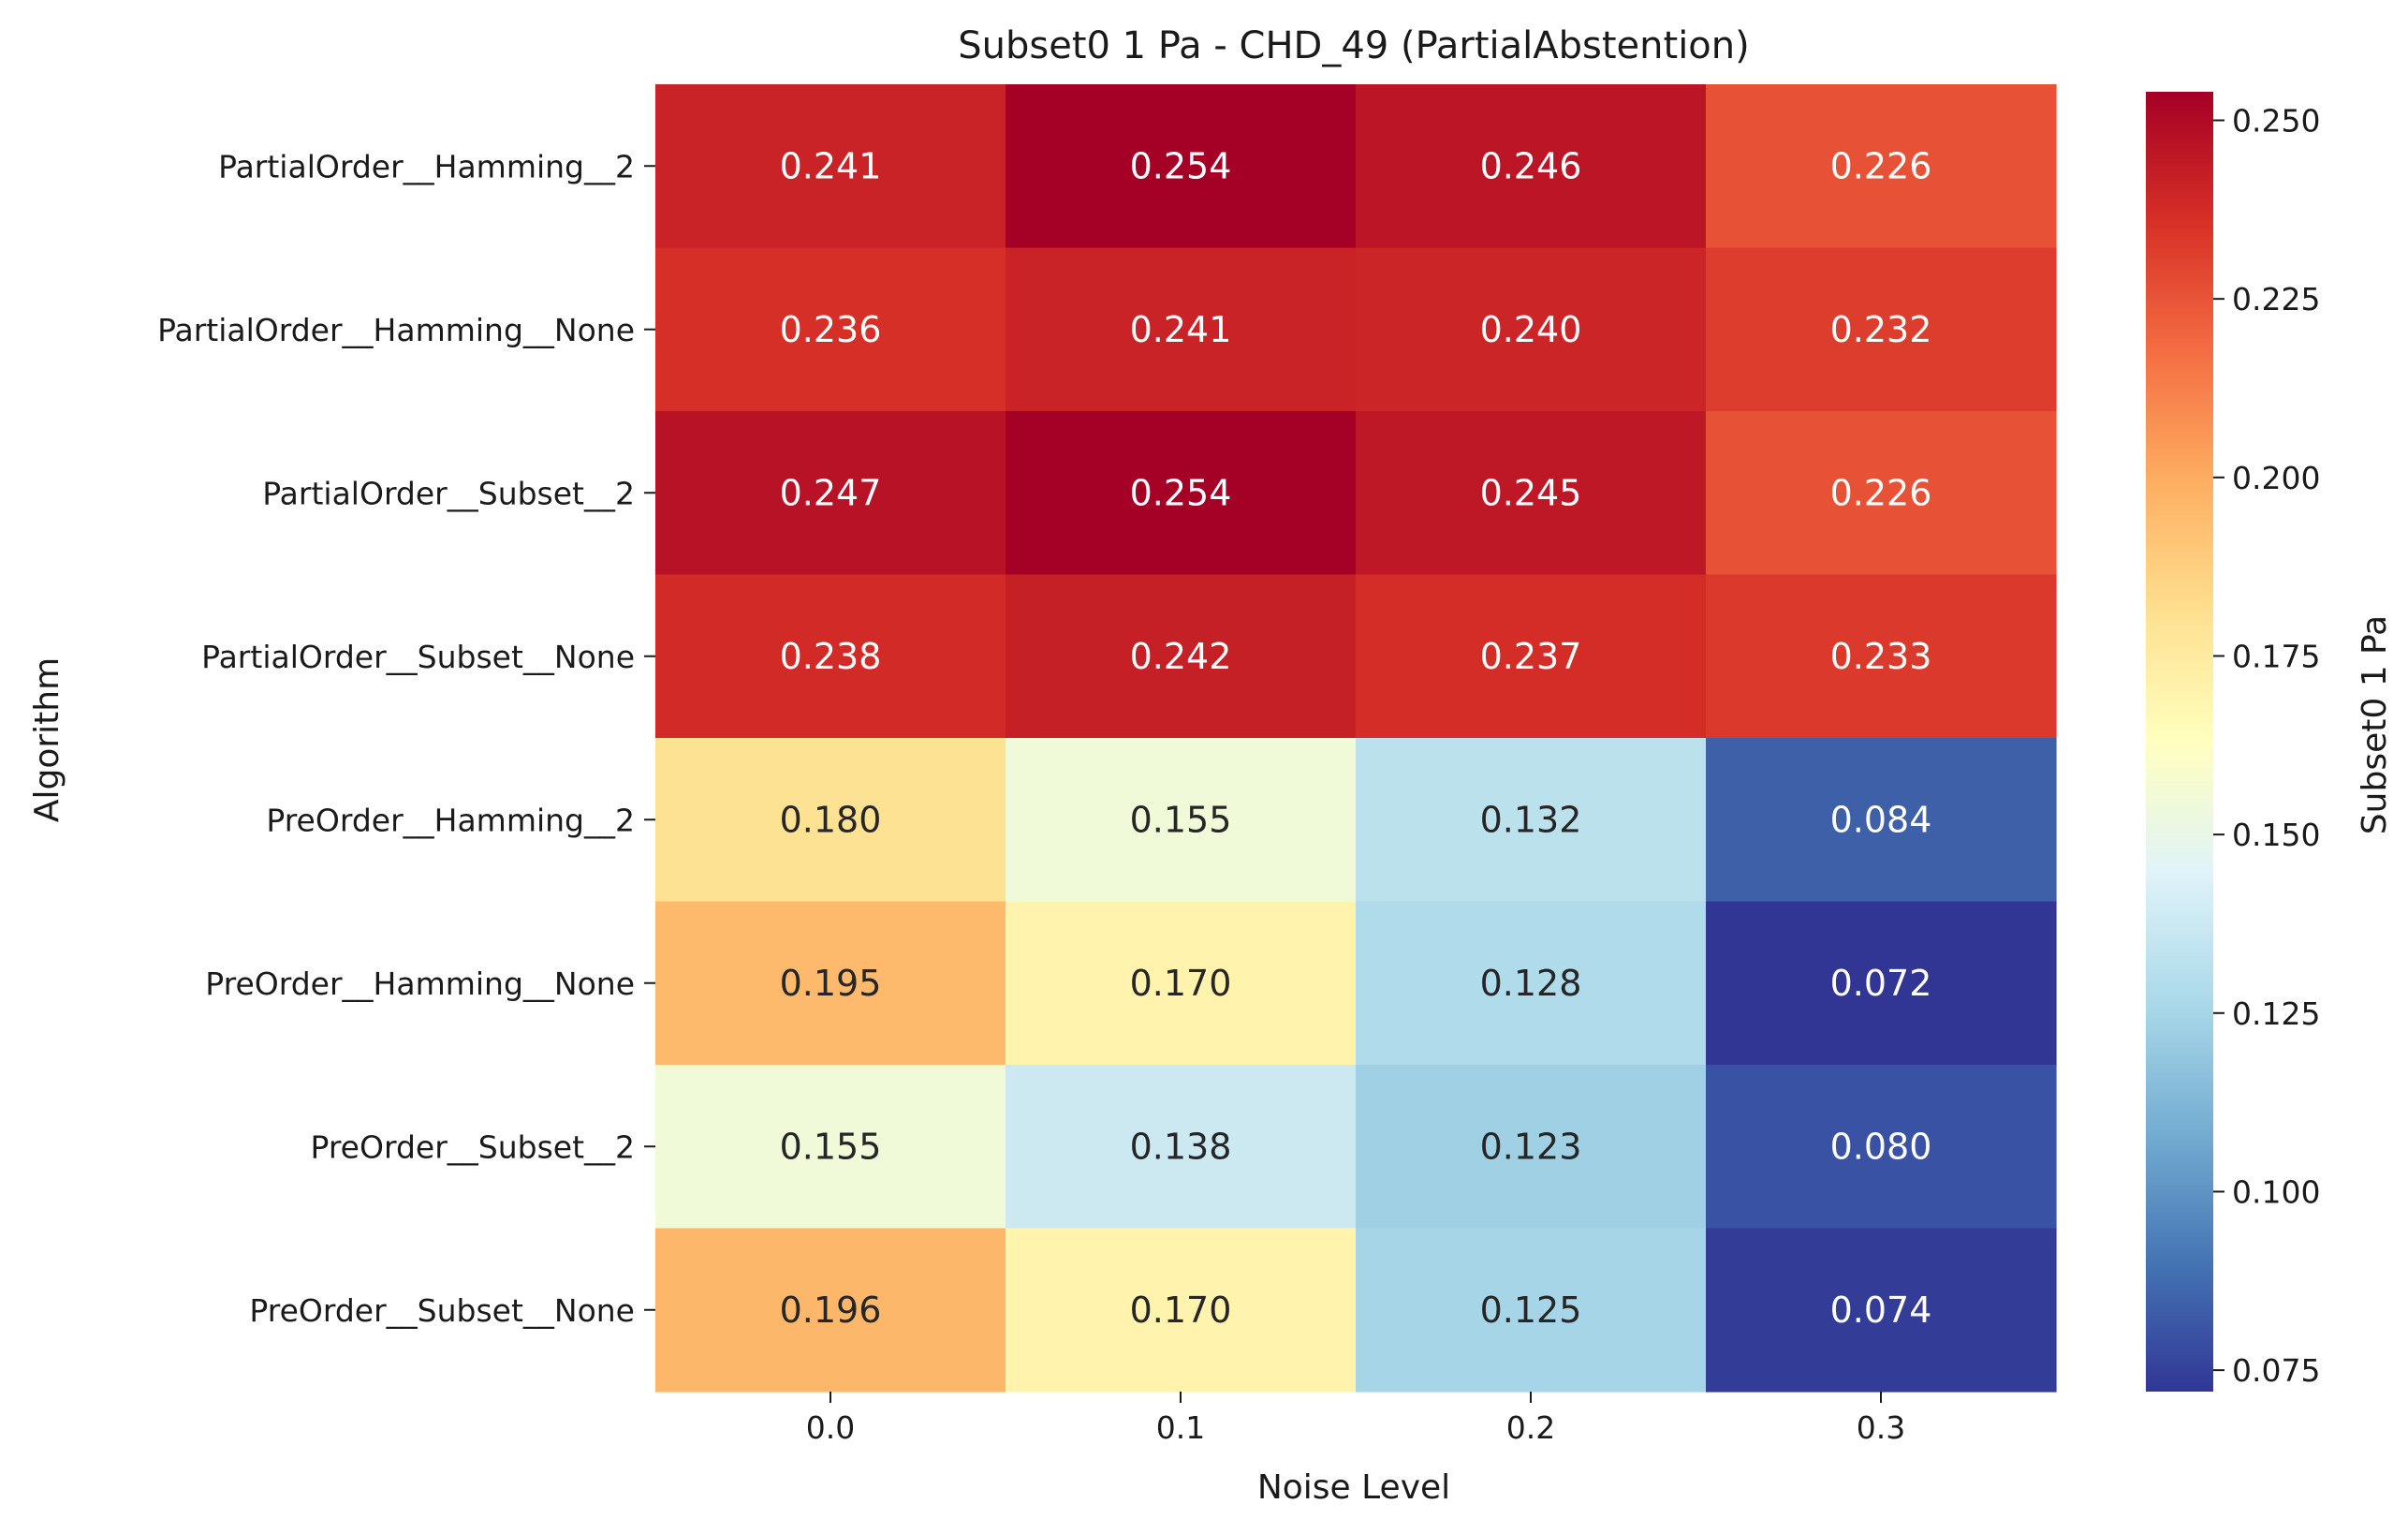 Image resolution: width=2408 pixels, height=1533 pixels. I want to click on x-axis: 0.0 0.1 0.2 0.3, so click(1355, 1419).